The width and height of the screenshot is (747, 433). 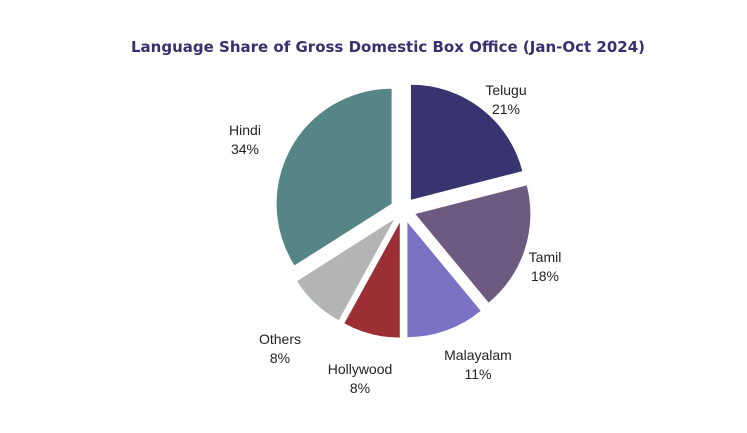 What do you see at coordinates (360, 388) in the screenshot?
I see `slice-value-hollywood: 8%` at bounding box center [360, 388].